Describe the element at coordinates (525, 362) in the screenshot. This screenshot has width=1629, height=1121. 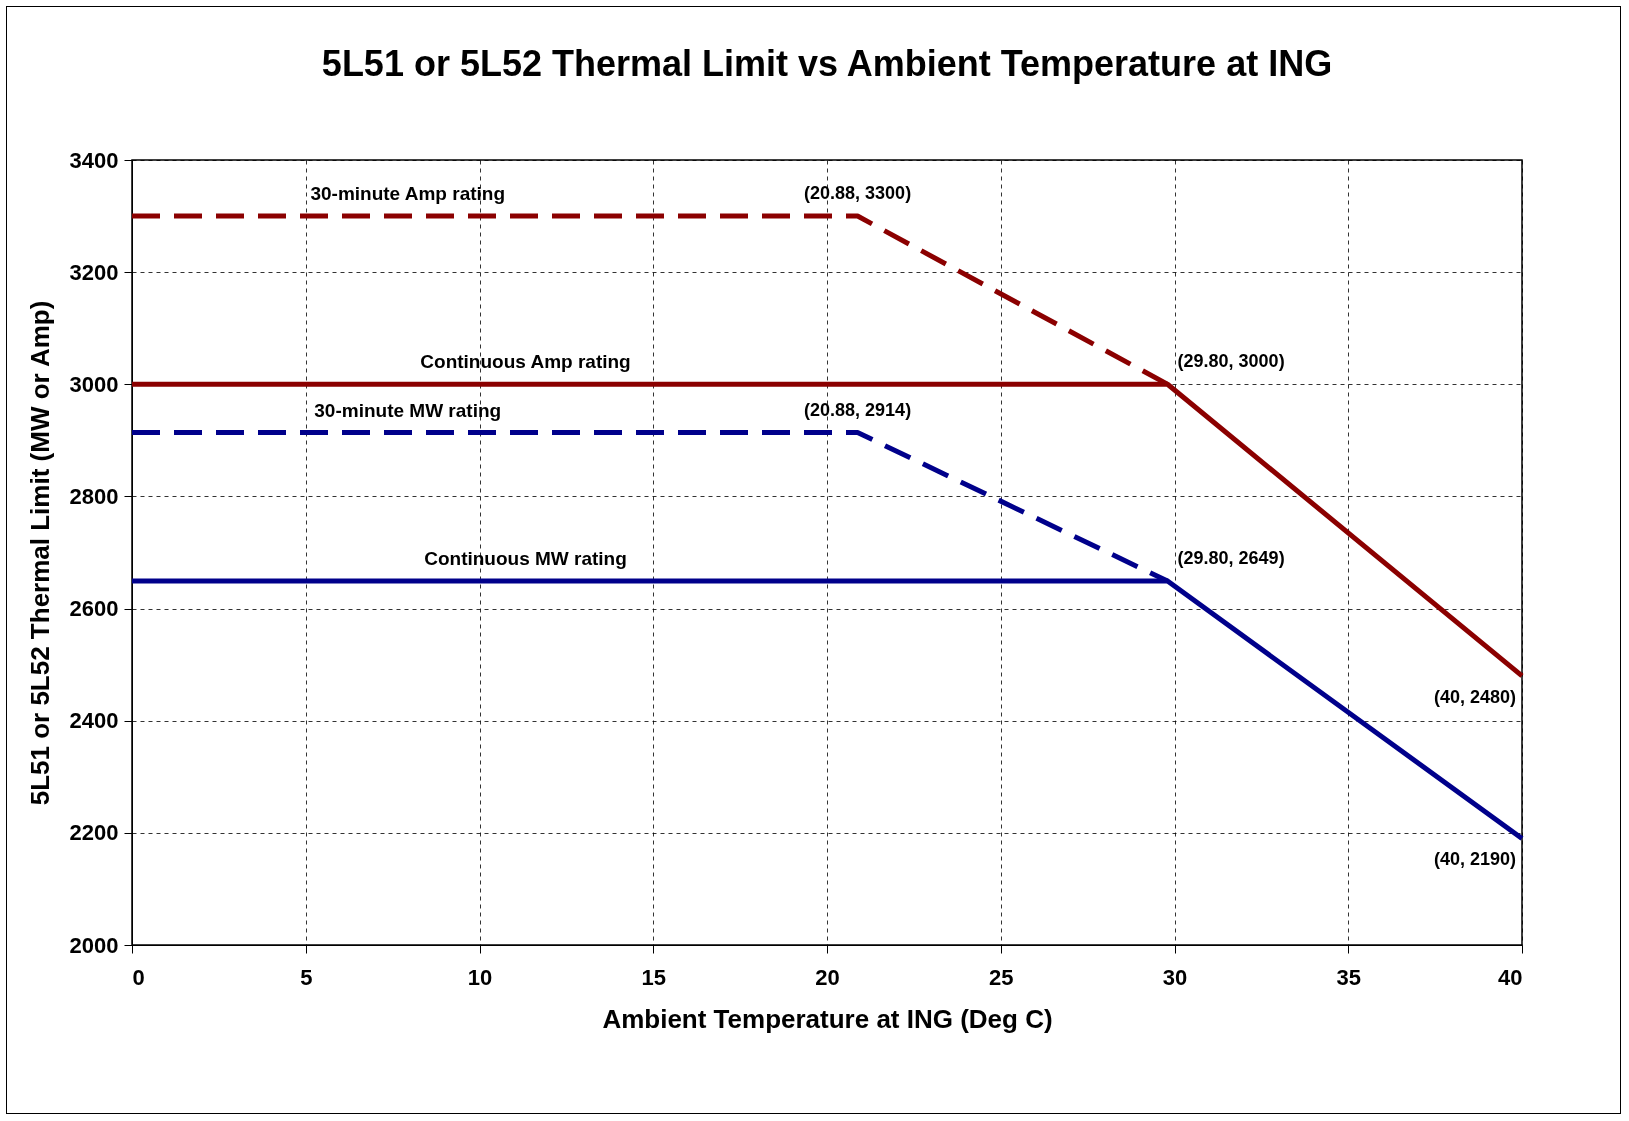
I see `series-label: Continuous Amp rating` at that location.